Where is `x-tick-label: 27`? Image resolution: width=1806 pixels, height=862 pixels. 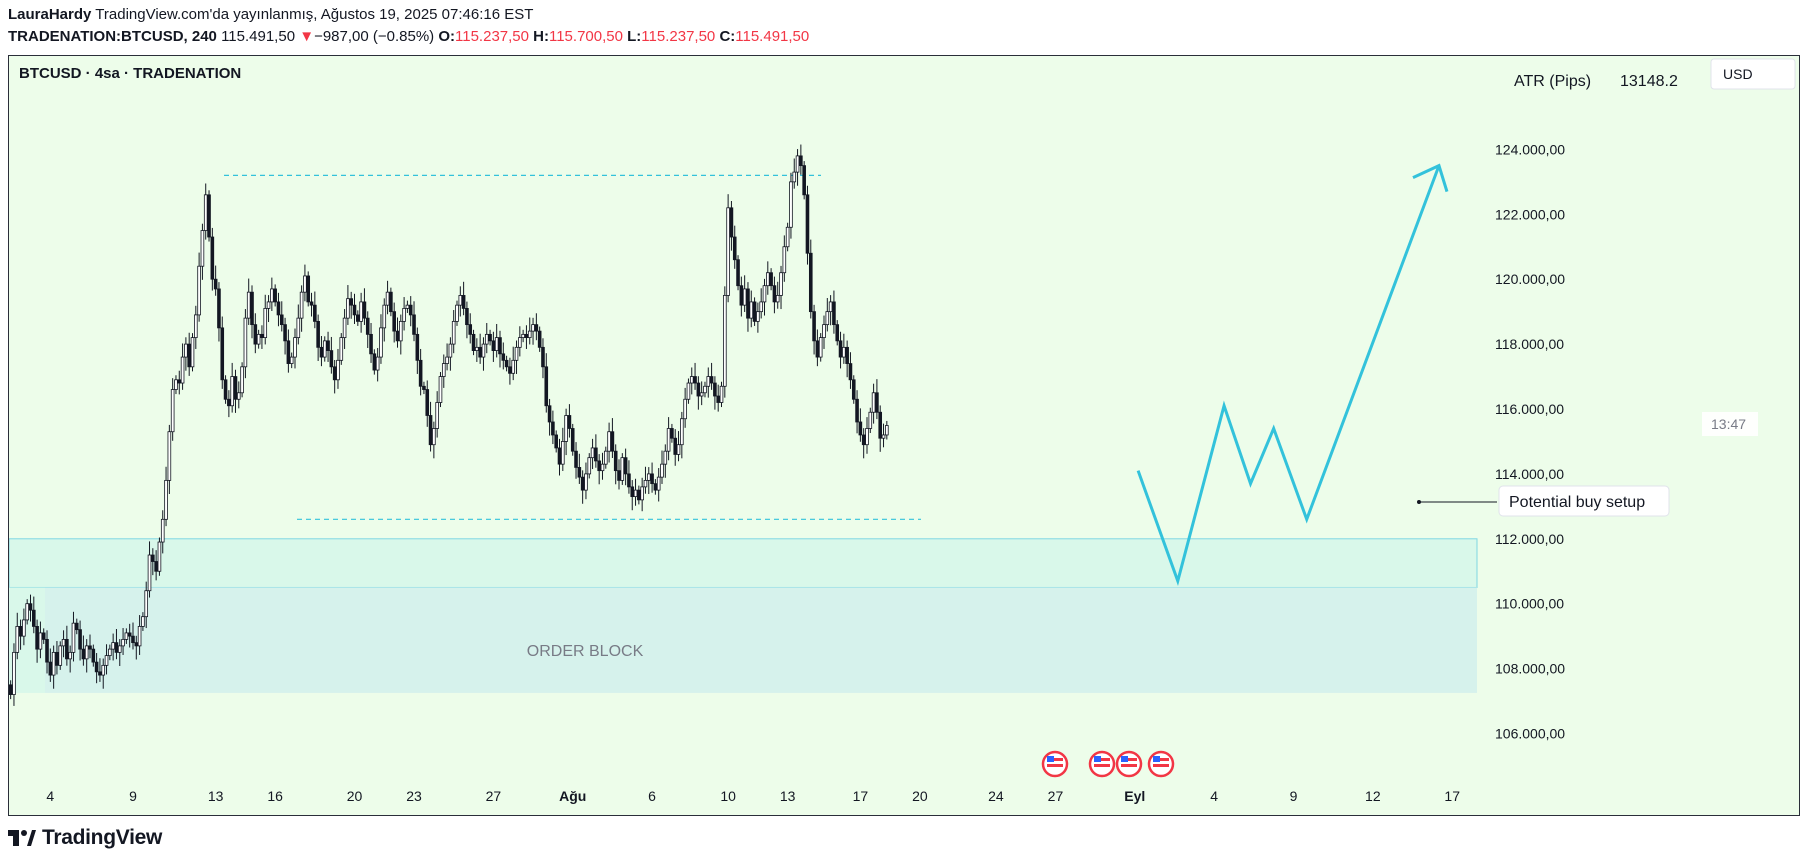
x-tick-label: 27 is located at coordinates (494, 796).